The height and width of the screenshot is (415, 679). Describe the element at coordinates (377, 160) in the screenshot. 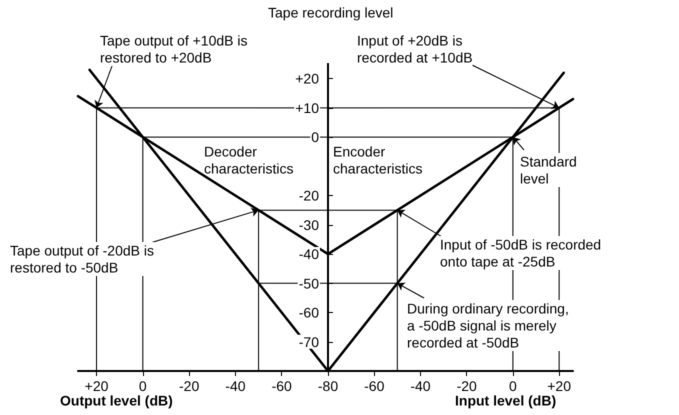

I see `series-label: Encoder characteristics` at that location.